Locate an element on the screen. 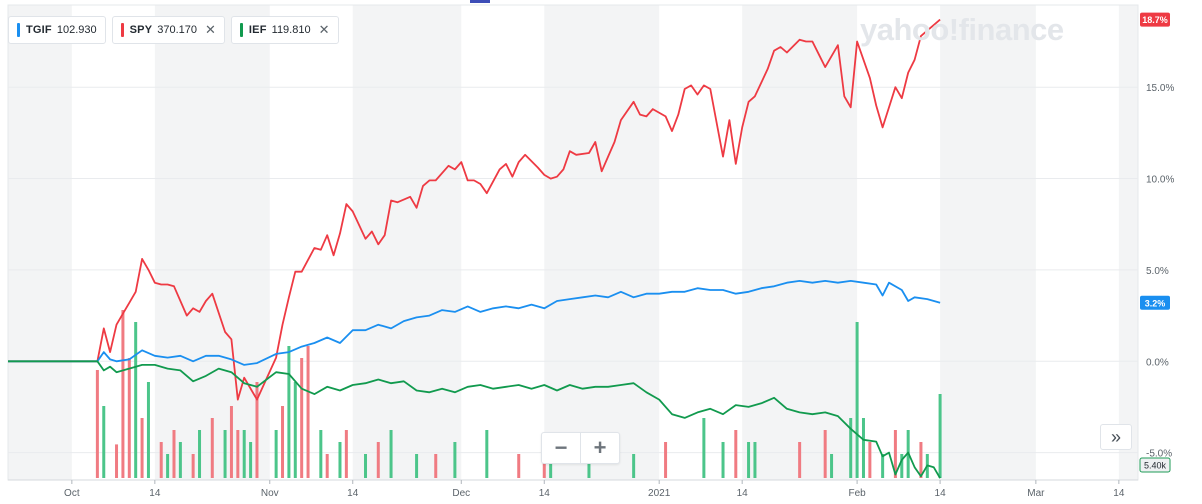  end-label-bg is located at coordinates (1155, 302).